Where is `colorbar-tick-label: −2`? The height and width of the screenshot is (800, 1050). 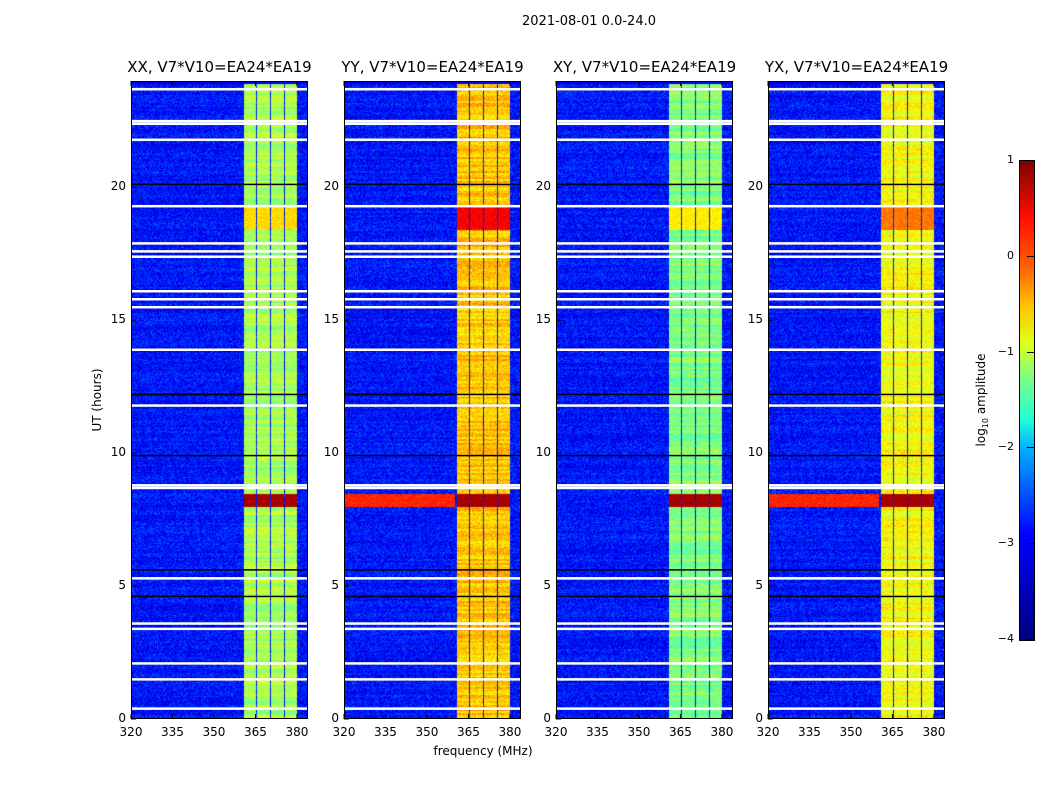 colorbar-tick-label: −2 is located at coordinates (1005, 447).